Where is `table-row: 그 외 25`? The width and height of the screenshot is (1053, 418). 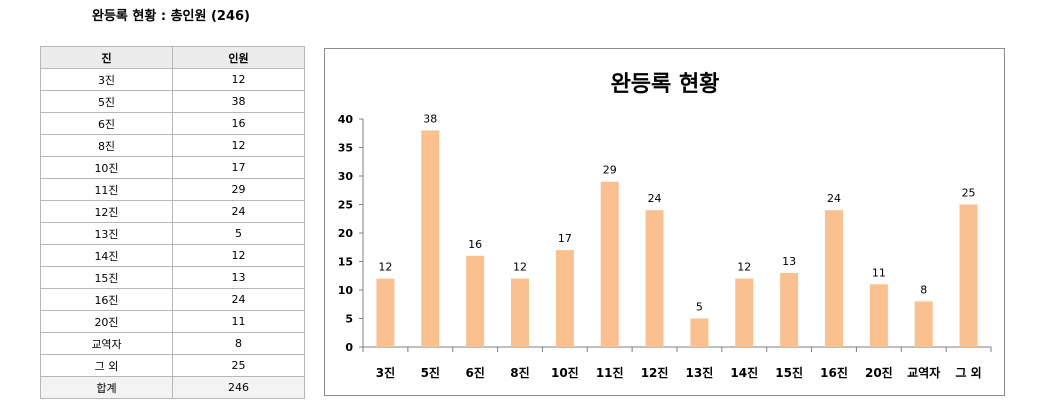
table-row: 그 외 25 is located at coordinates (172, 365).